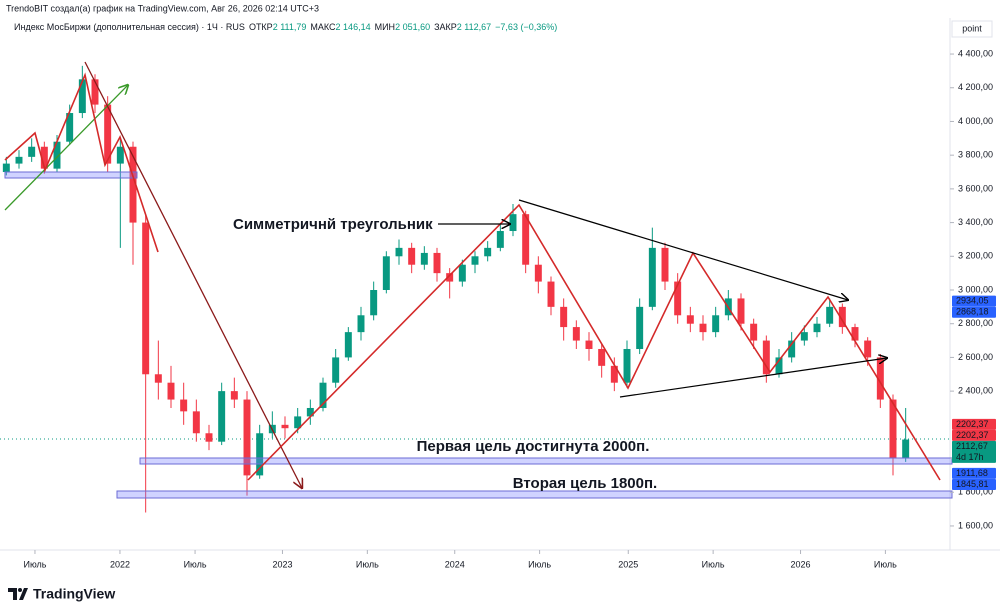  Describe the element at coordinates (455, 564) in the screenshot. I see `x-tick-label: 2024` at that location.